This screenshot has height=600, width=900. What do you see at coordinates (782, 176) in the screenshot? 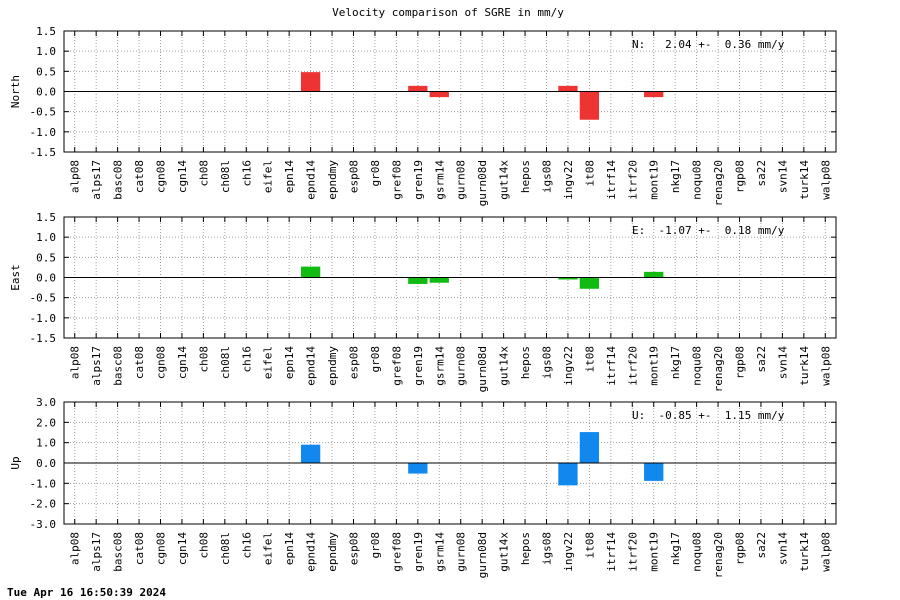
I see `north-category-label: svn14` at bounding box center [782, 176].